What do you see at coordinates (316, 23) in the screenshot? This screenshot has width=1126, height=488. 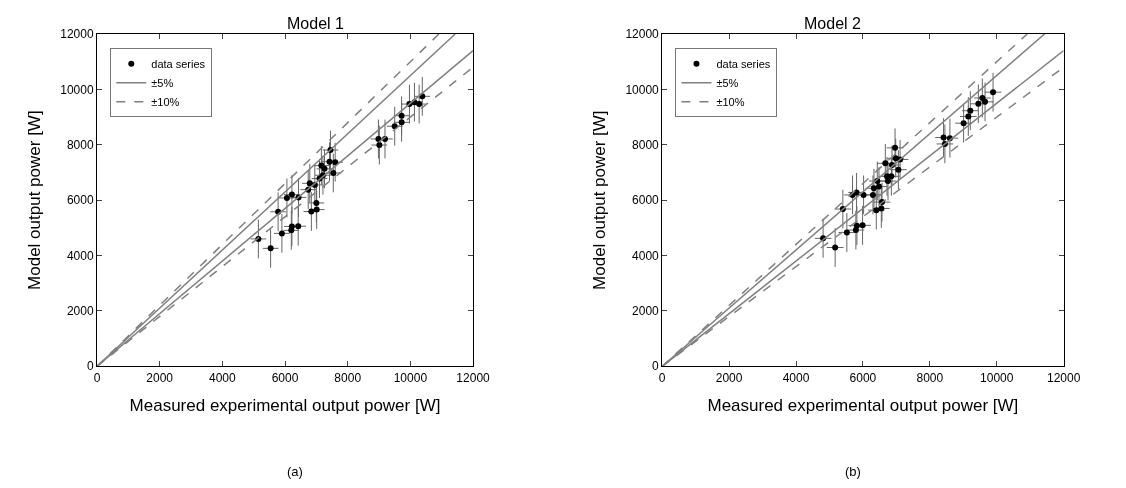 I see `chart-title: Model 1` at bounding box center [316, 23].